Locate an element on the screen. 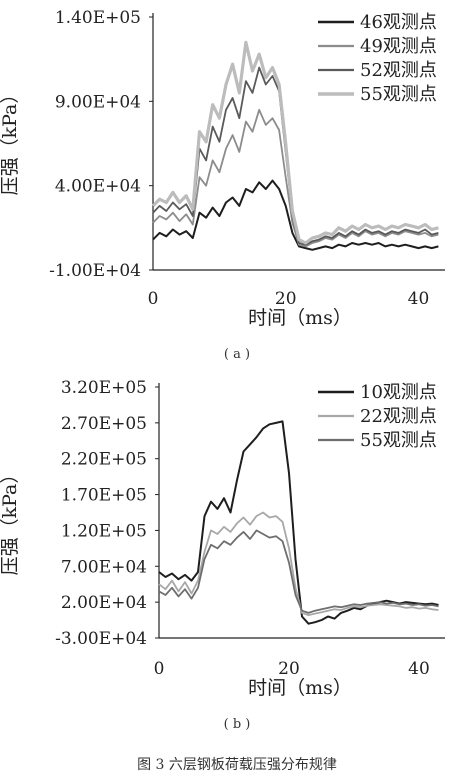  panel-b-label: ( b ) is located at coordinates (237, 724).